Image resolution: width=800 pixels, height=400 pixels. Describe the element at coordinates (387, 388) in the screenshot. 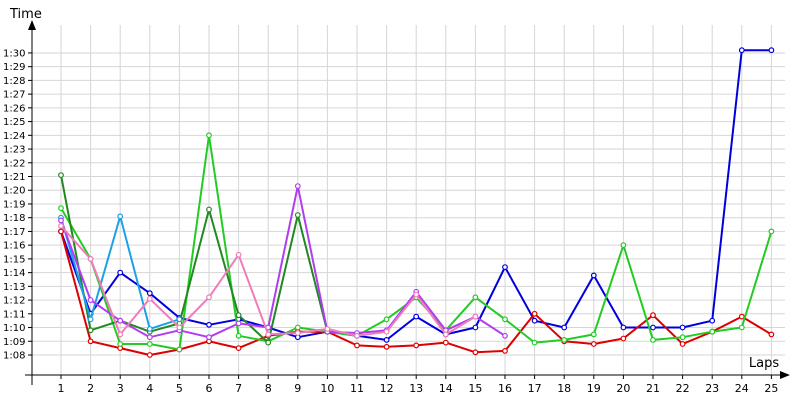

I see `x-tick-label: 12` at that location.